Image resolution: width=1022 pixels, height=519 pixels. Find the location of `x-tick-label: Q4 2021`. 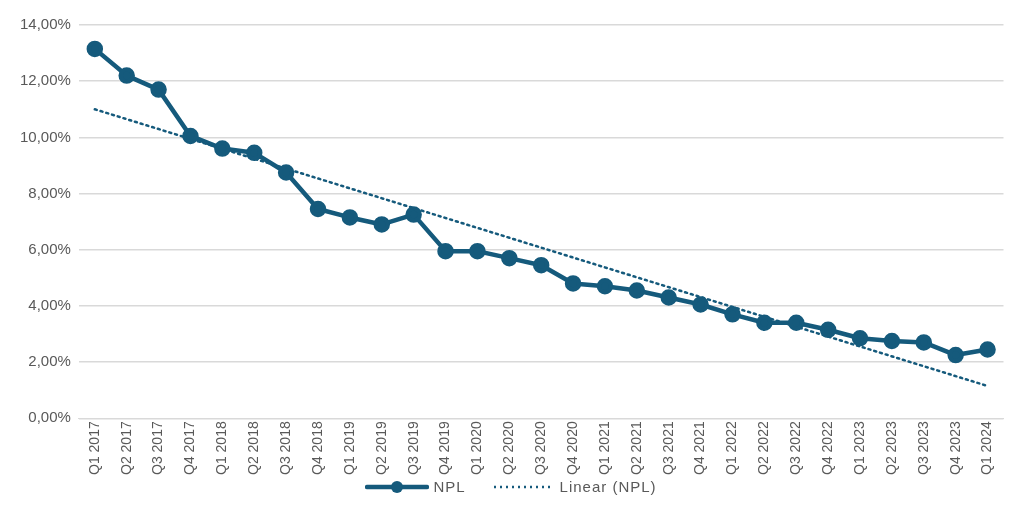

x-tick-label: Q4 2021 is located at coordinates (699, 448).